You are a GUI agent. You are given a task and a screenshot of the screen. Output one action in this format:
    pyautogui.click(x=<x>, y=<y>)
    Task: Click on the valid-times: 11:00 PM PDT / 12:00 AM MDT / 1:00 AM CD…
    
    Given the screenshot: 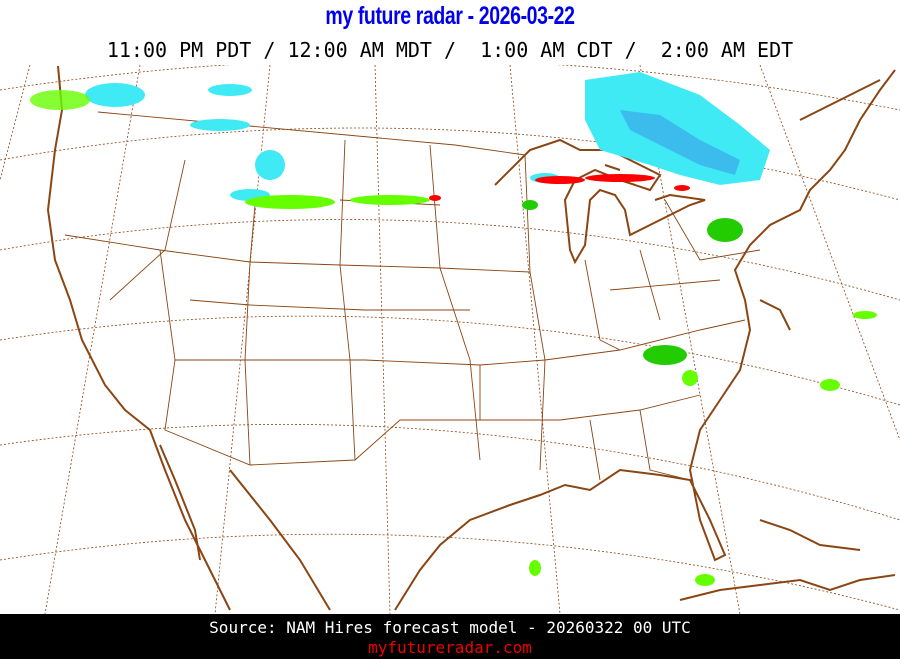 What is the action you would take?
    pyautogui.click(x=450, y=50)
    